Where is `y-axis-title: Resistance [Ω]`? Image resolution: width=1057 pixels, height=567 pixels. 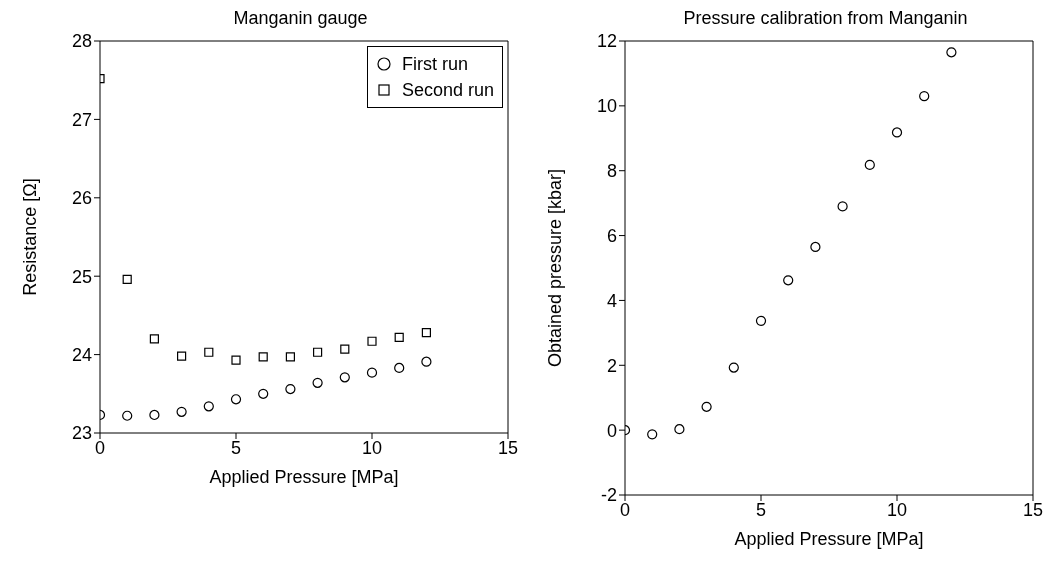 y-axis-title: Resistance [Ω] is located at coordinates (30, 237).